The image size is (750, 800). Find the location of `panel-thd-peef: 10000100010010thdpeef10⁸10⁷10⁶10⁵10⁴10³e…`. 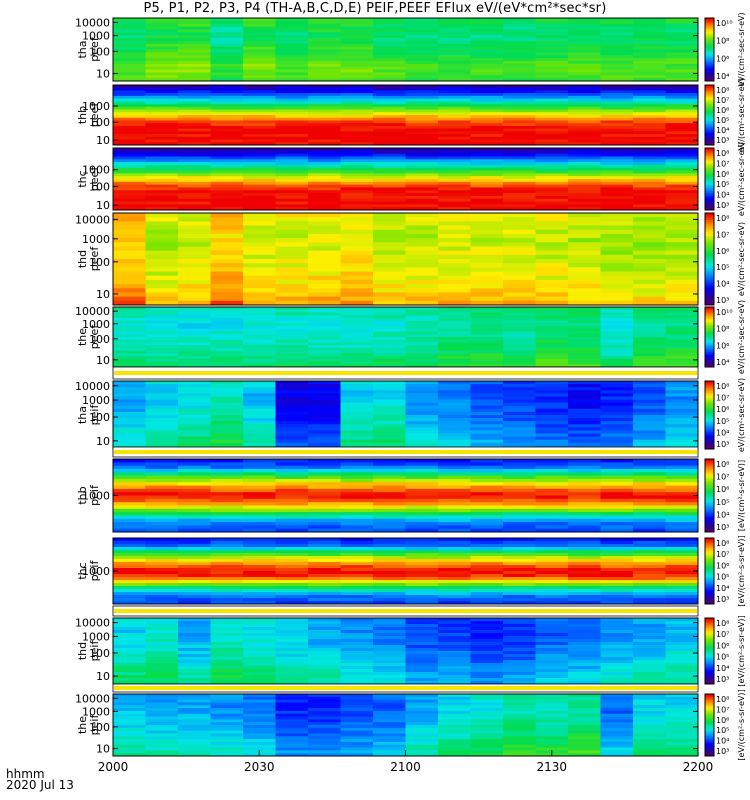

panel-thd-peef: 10000100010010thdpeef10⁸10⁷10⁶10⁵10⁴10³e… is located at coordinates (410, 259).